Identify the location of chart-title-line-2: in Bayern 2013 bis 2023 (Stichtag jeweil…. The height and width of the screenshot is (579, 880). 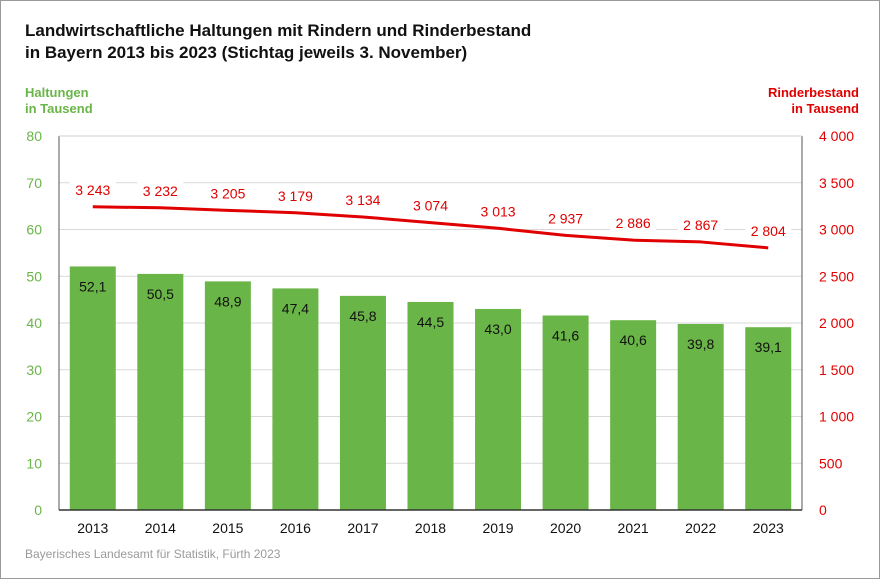
(246, 52).